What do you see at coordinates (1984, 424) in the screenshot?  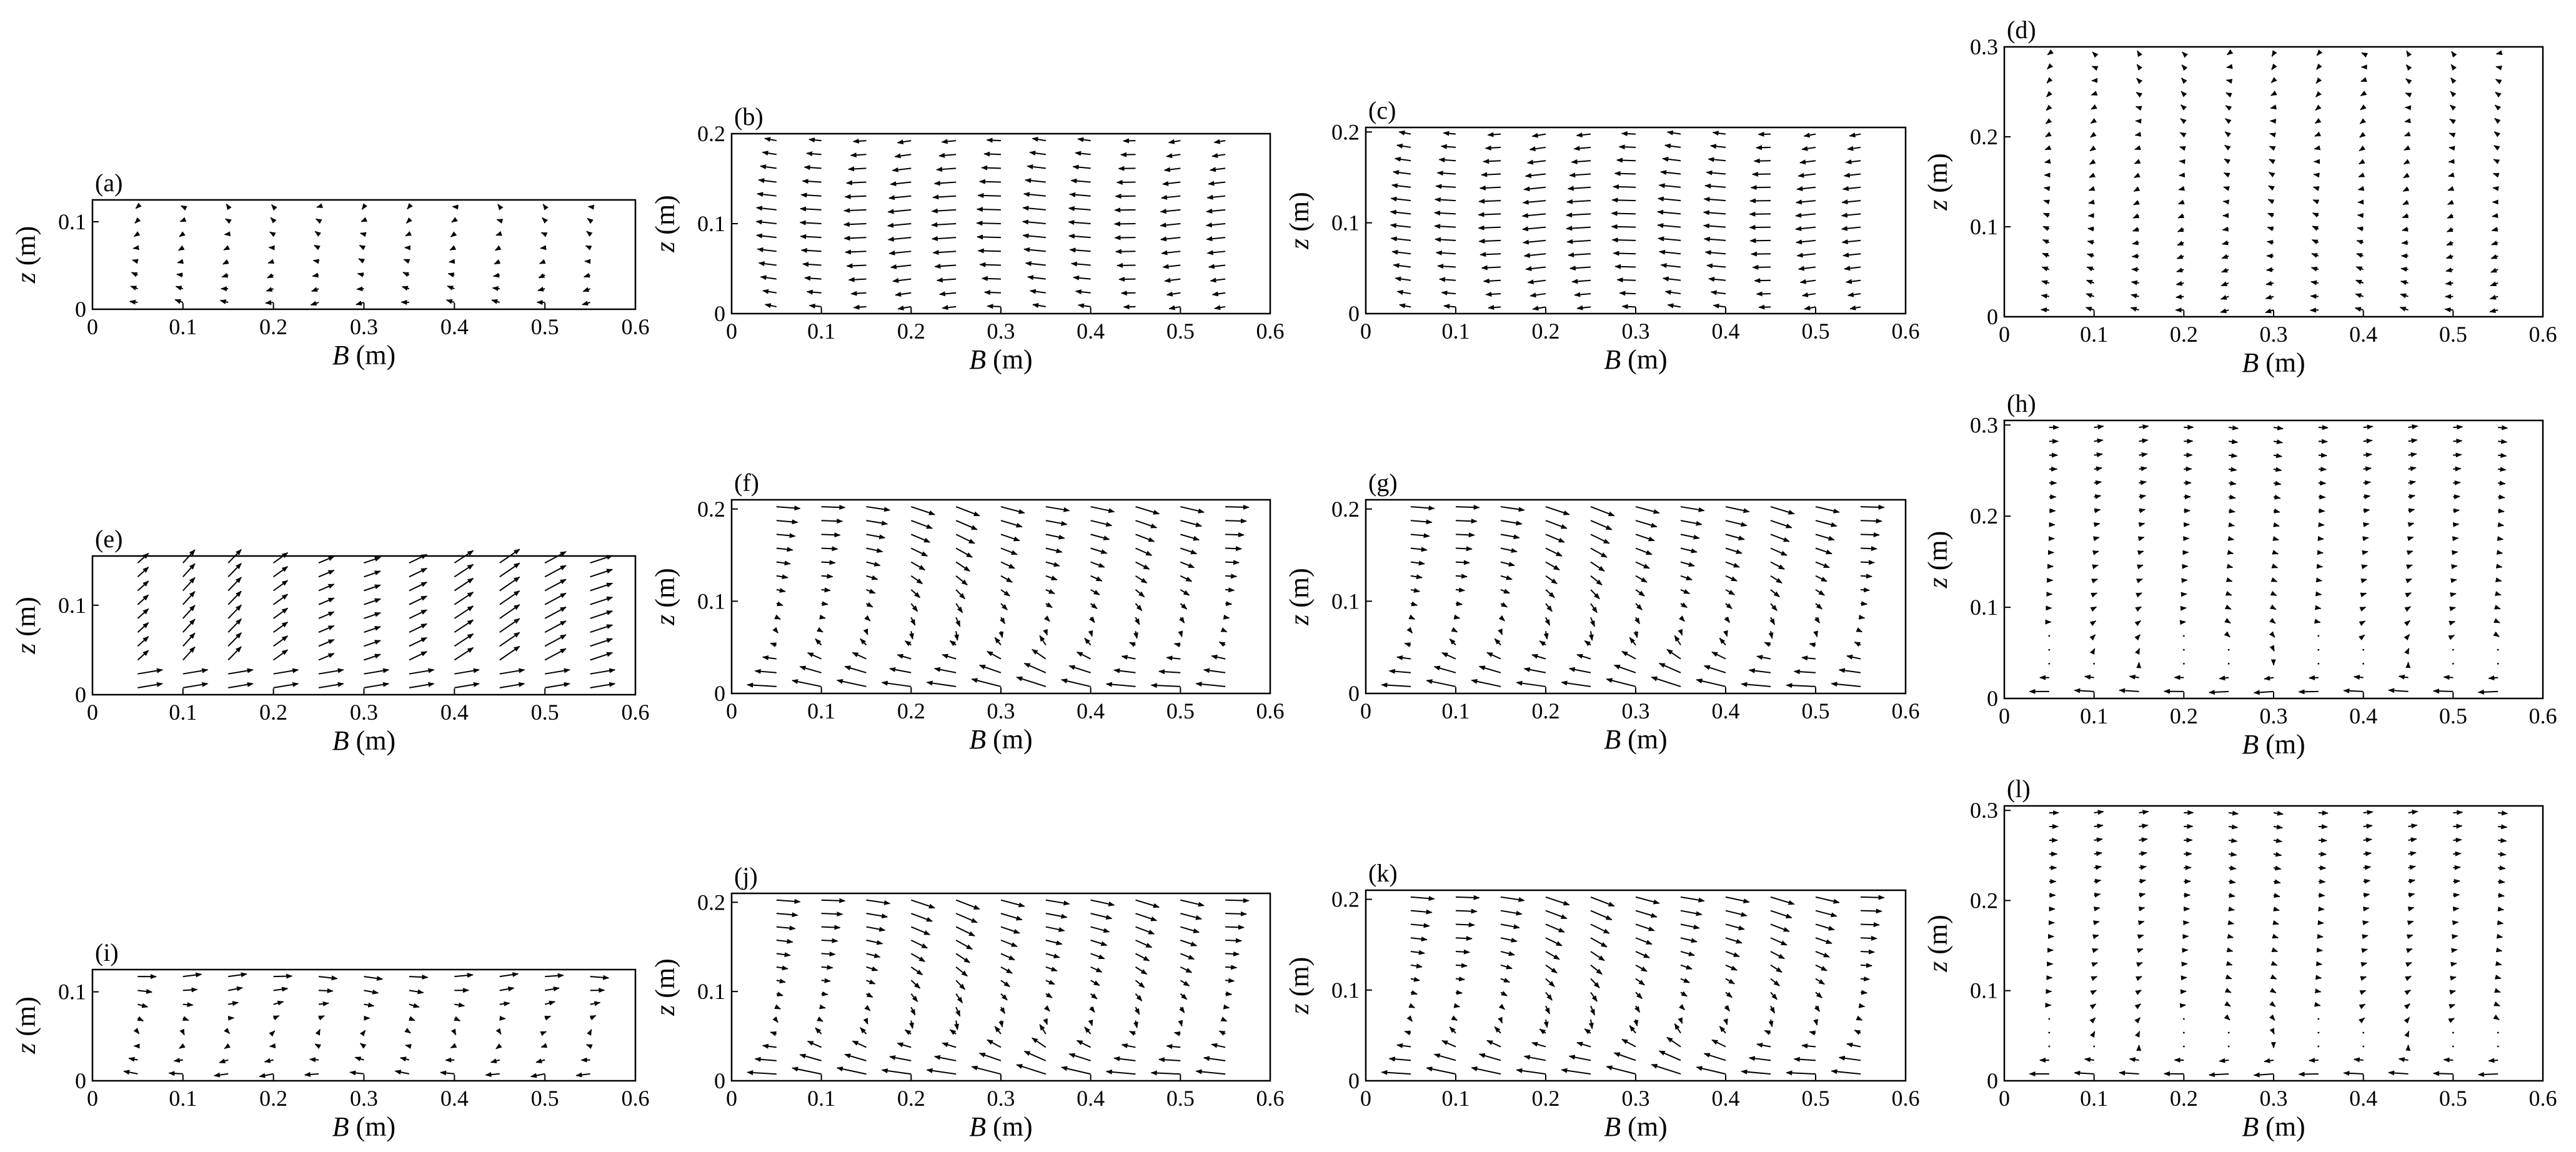 I see `y-tick-label: 0.3` at bounding box center [1984, 424].